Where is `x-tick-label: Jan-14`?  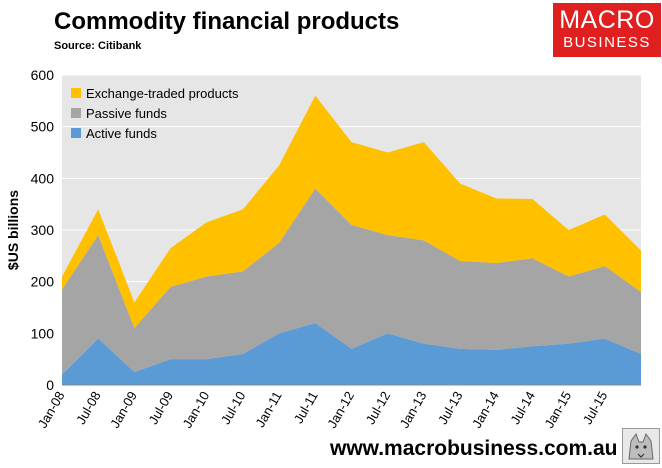 x-tick-label: Jan-14 is located at coordinates (485, 410).